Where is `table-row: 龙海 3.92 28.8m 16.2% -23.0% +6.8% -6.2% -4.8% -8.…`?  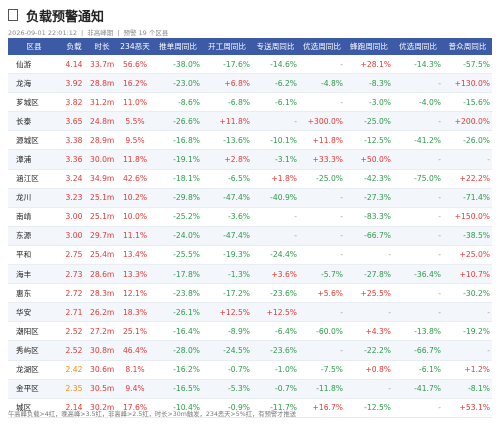 table-row: 龙海 3.92 28.8m 16.2% -23.0% +6.8% -6.2% -4.8% -8.… is located at coordinates (250, 83).